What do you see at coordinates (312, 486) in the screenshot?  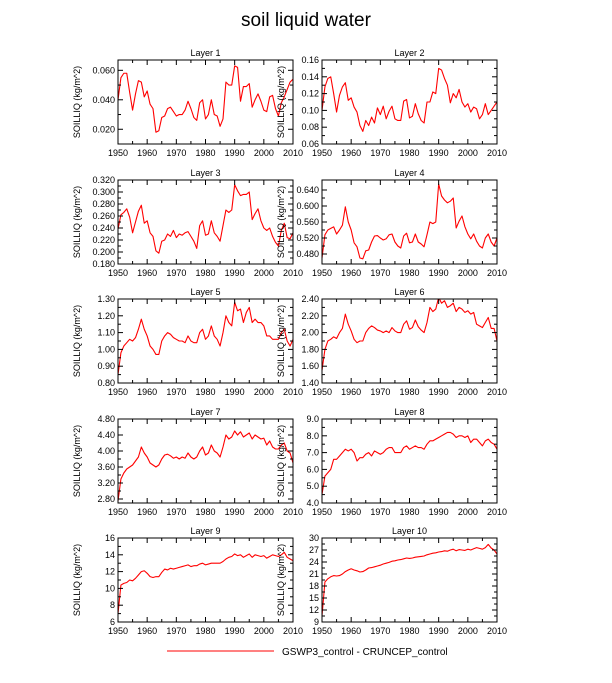 I see `y-tick-label: 5.0` at bounding box center [312, 486].